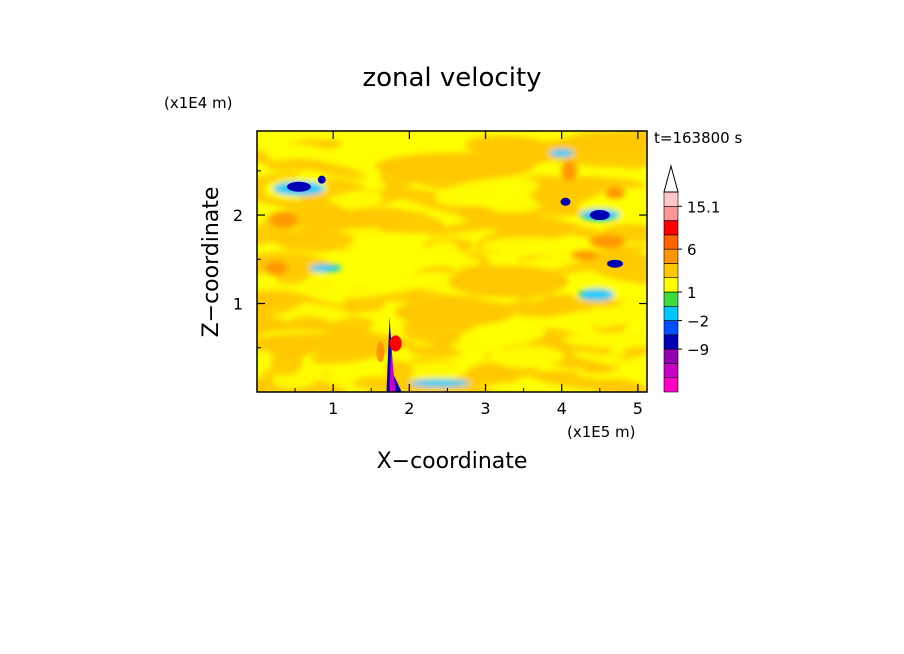  I want to click on colorbar-tick-label: 15.1, so click(703, 207).